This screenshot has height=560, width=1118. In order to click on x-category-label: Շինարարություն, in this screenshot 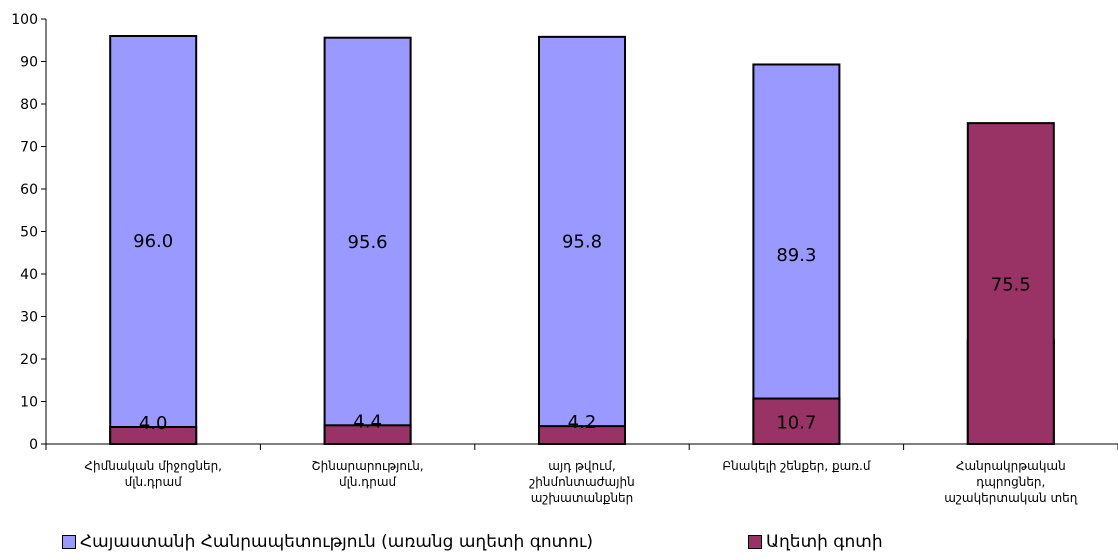, I will do `click(368, 466)`.